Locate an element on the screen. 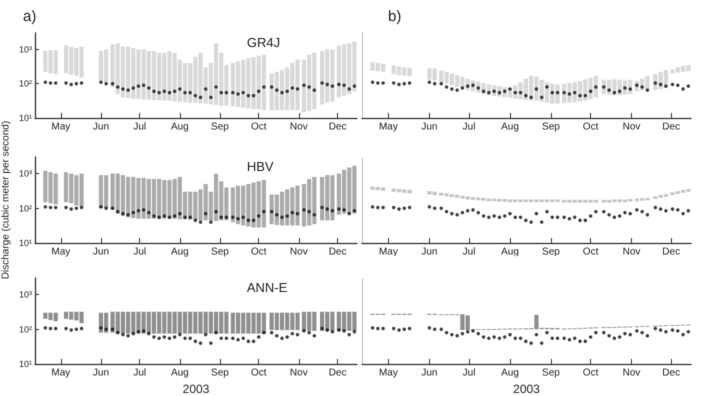  chart-title: b) is located at coordinates (395, 16).